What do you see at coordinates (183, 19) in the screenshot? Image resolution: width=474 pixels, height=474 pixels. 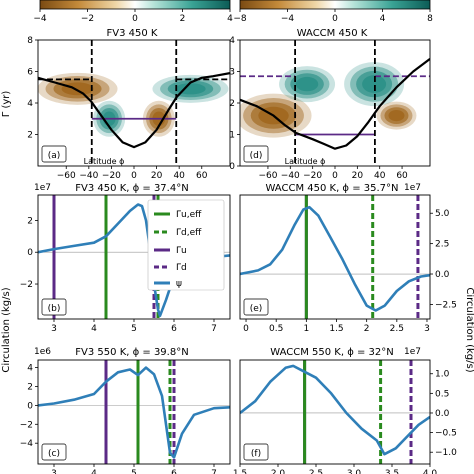 I see `colorbar-tick-label: 2` at bounding box center [183, 19].